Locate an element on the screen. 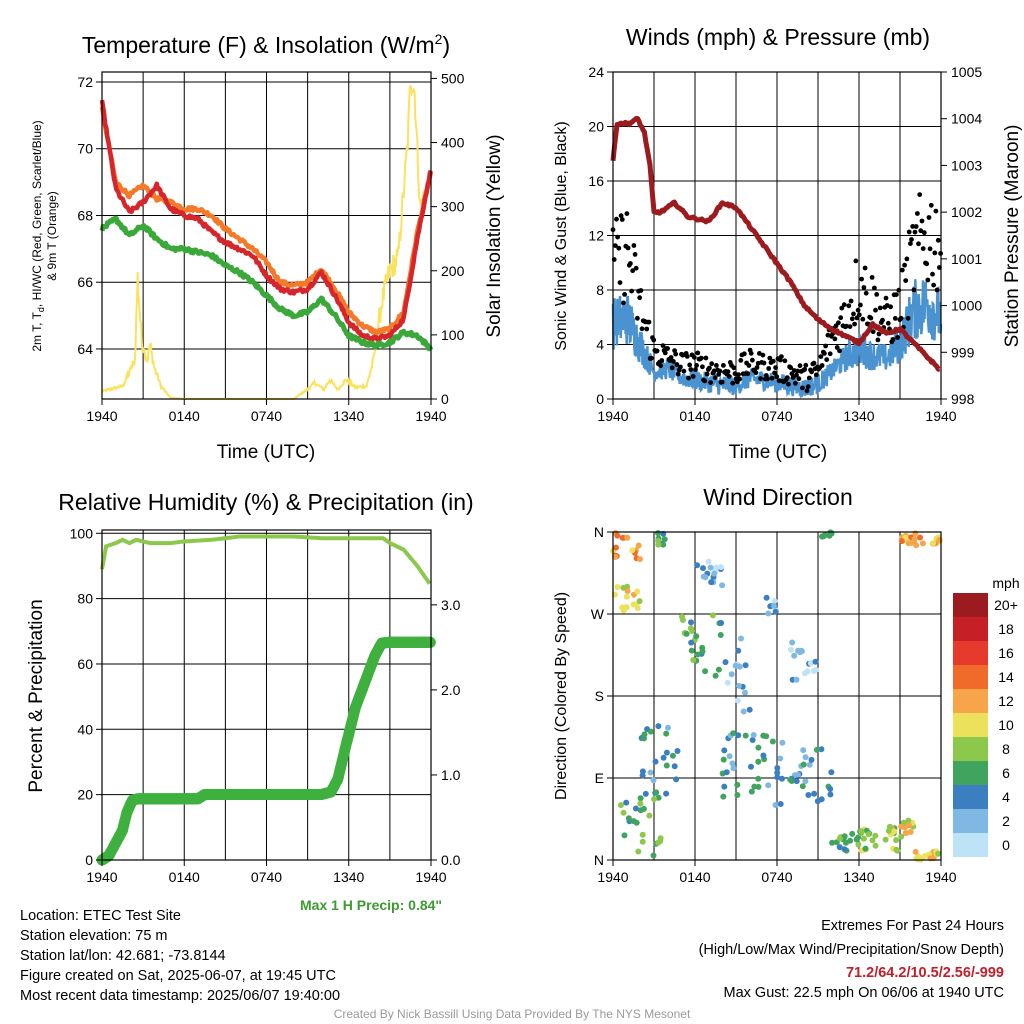  humidity-xtick-label: 1940 is located at coordinates (430, 877).